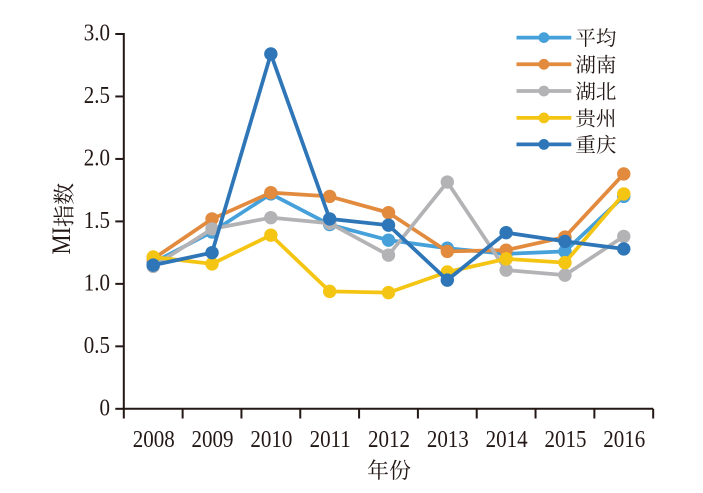 This screenshot has width=703, height=493. I want to click on svg-text: 2014, so click(507, 438).